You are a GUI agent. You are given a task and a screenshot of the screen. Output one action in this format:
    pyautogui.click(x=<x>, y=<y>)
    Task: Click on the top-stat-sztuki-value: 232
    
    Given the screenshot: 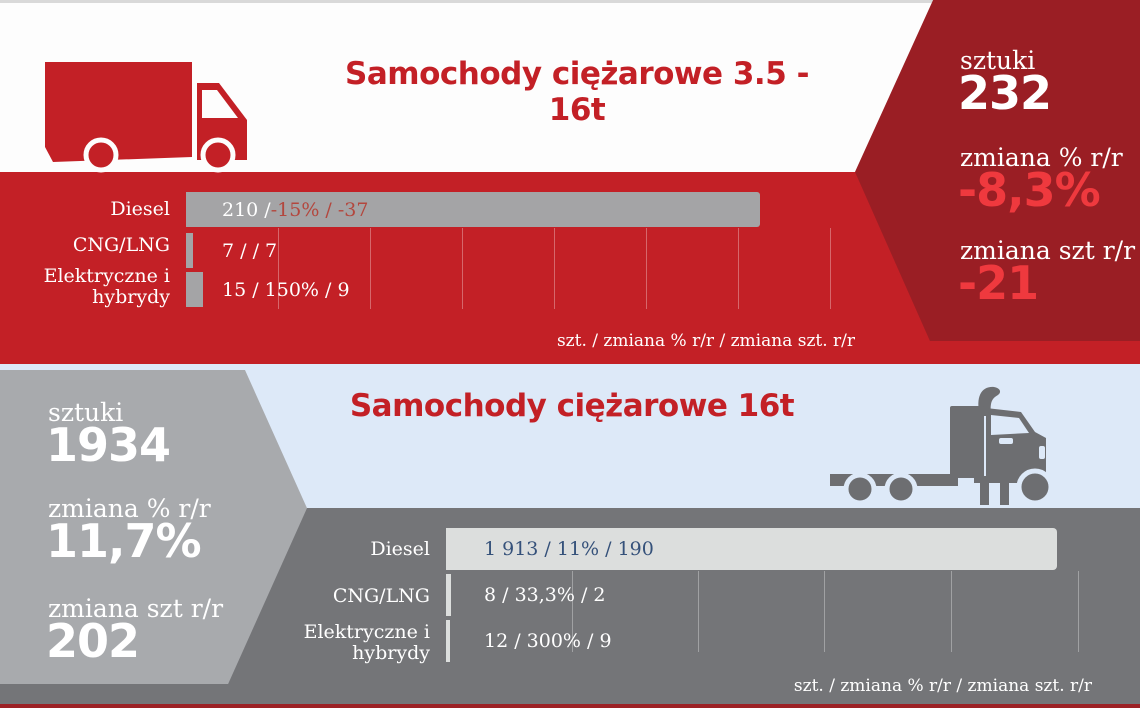 What is the action you would take?
    pyautogui.click(x=1005, y=93)
    